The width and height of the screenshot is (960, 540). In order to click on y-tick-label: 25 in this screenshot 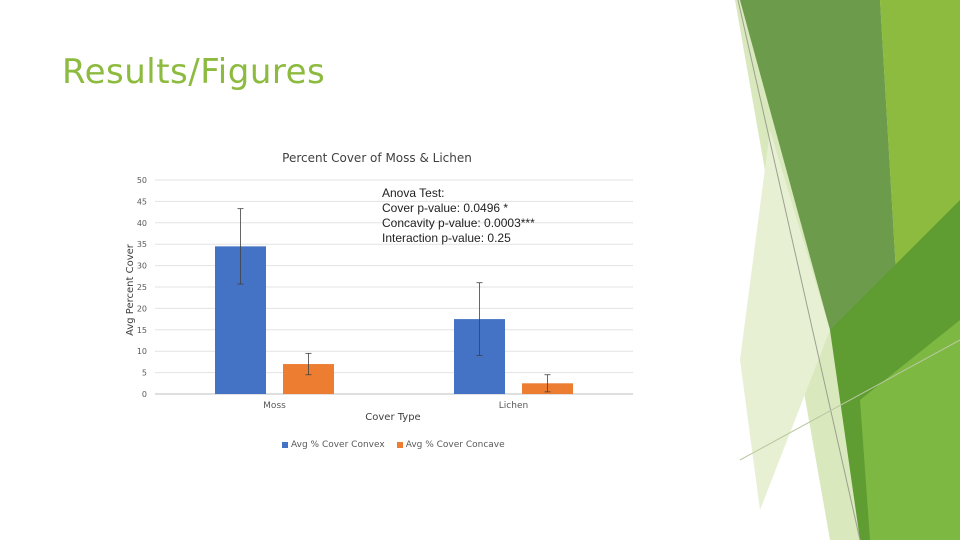, I will do `click(142, 287)`.